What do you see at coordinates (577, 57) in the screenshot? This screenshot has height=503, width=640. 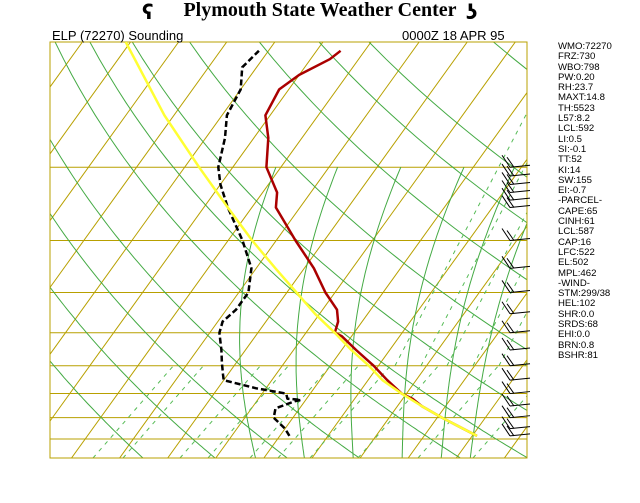 I see `index-value: FRZ:730` at bounding box center [577, 57].